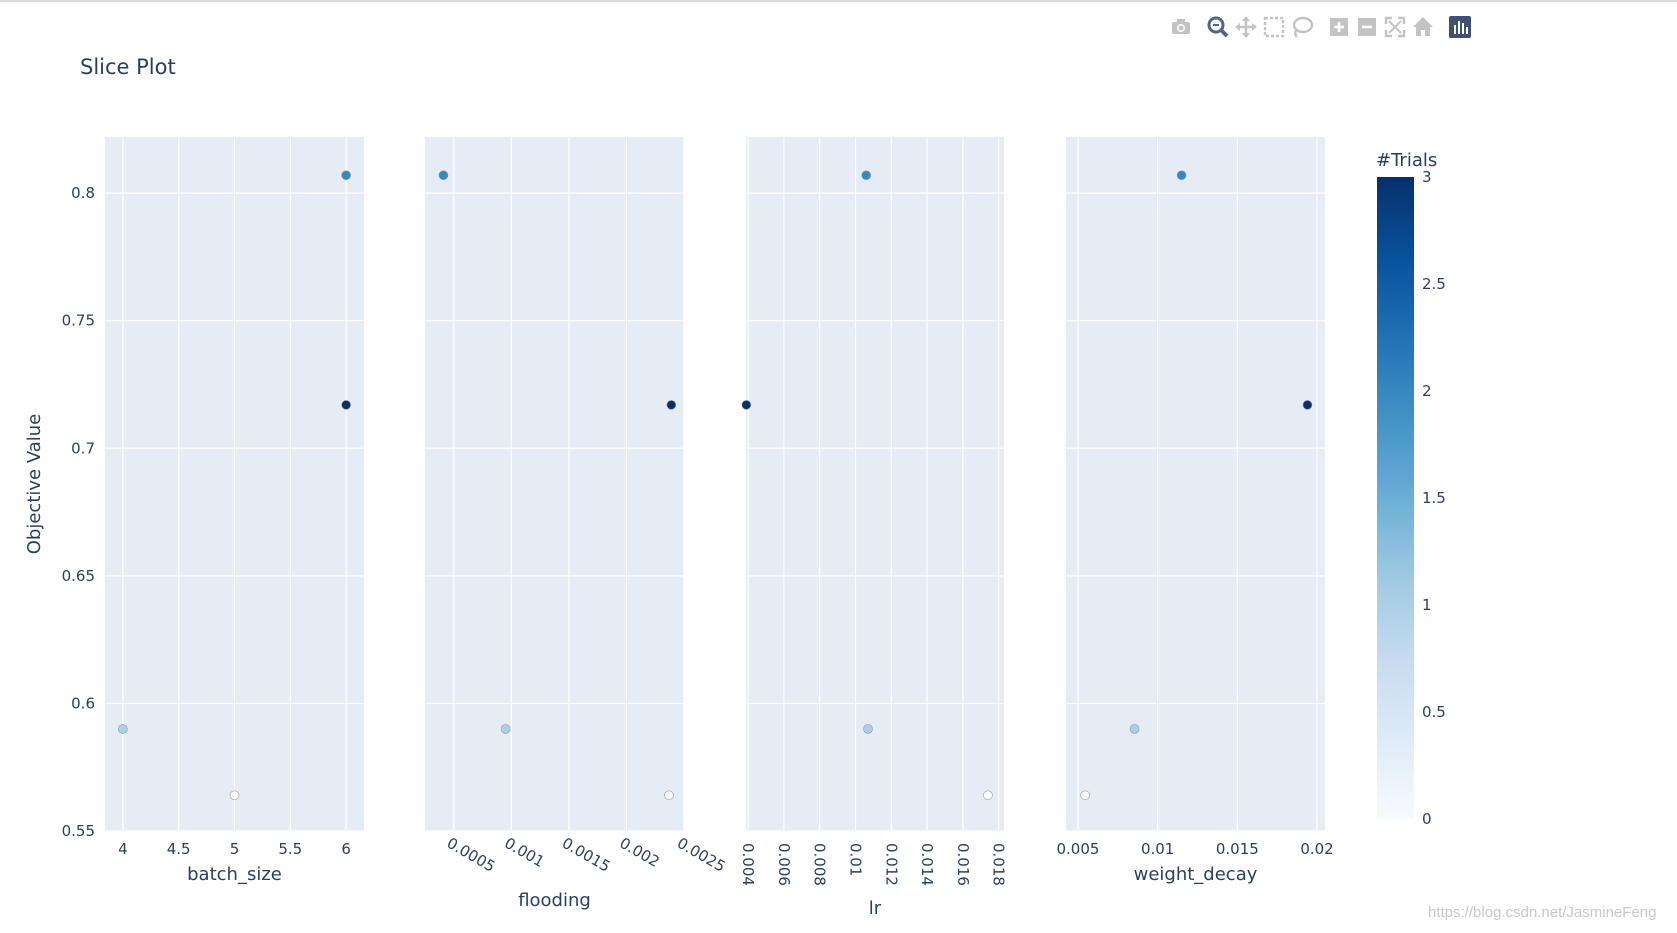  What do you see at coordinates (1423, 27) in the screenshot?
I see `reset-axes-icon` at bounding box center [1423, 27].